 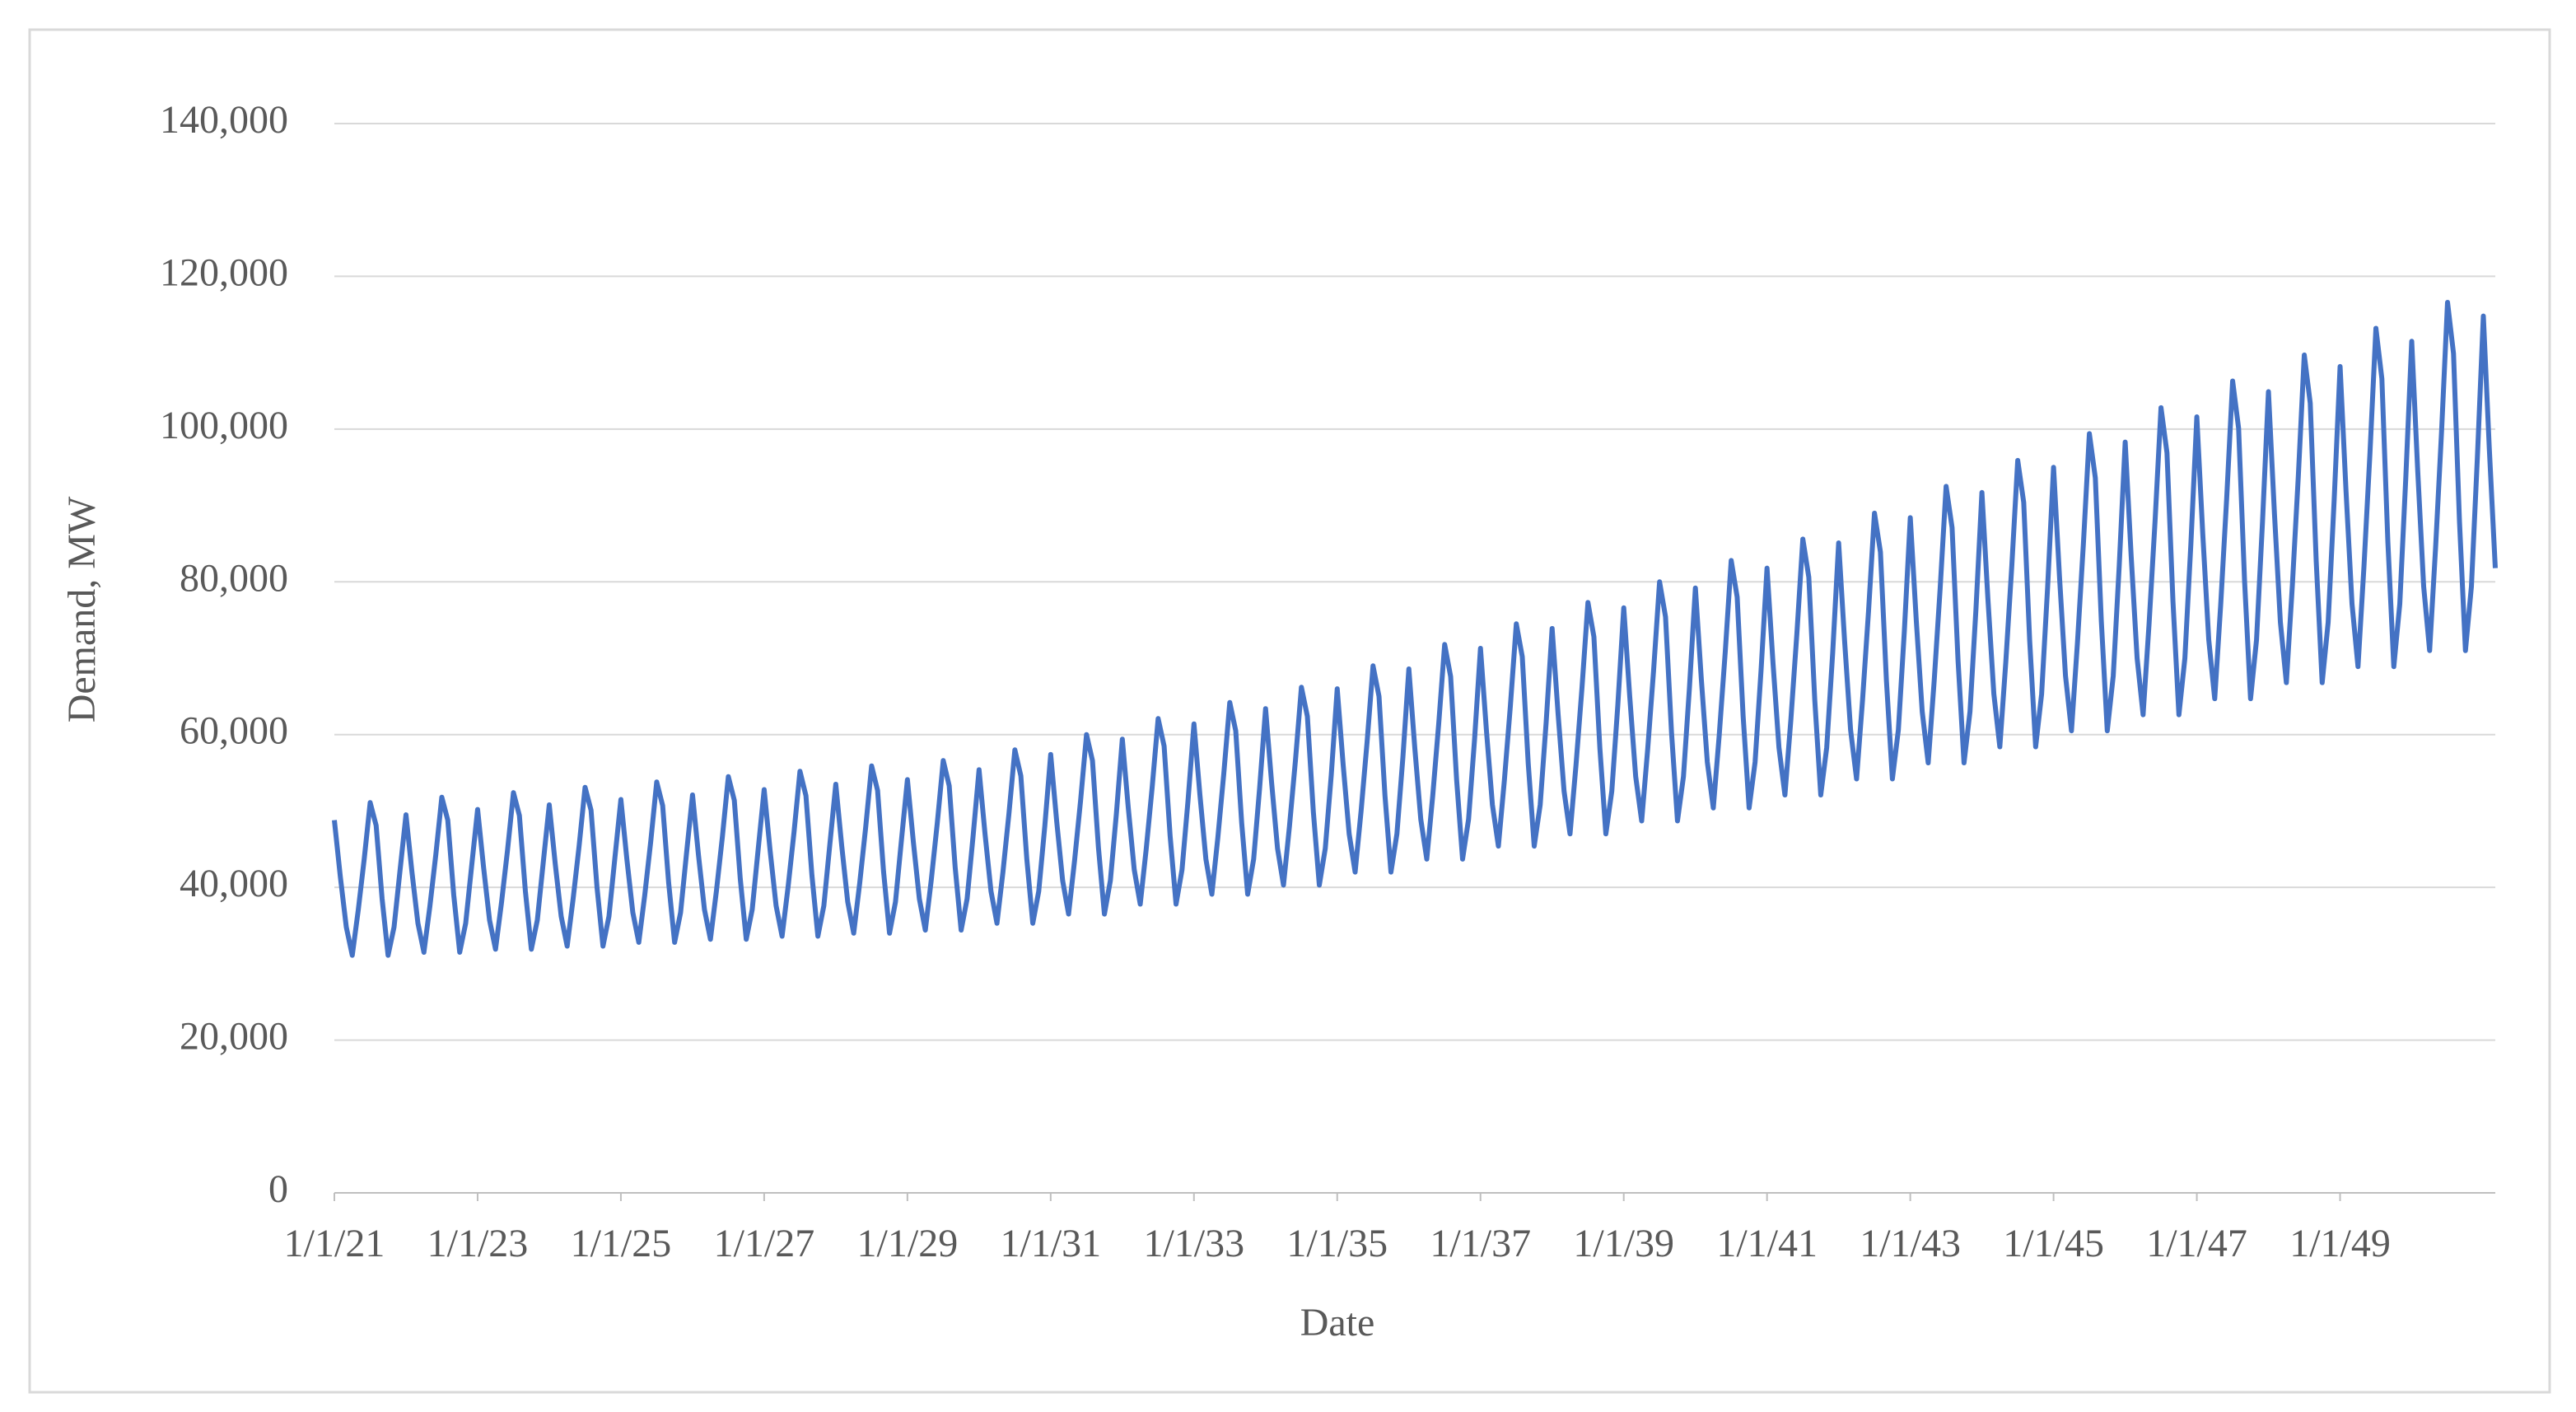 What do you see at coordinates (1050, 1243) in the screenshot?
I see `x-tick-label: 1/1/31` at bounding box center [1050, 1243].